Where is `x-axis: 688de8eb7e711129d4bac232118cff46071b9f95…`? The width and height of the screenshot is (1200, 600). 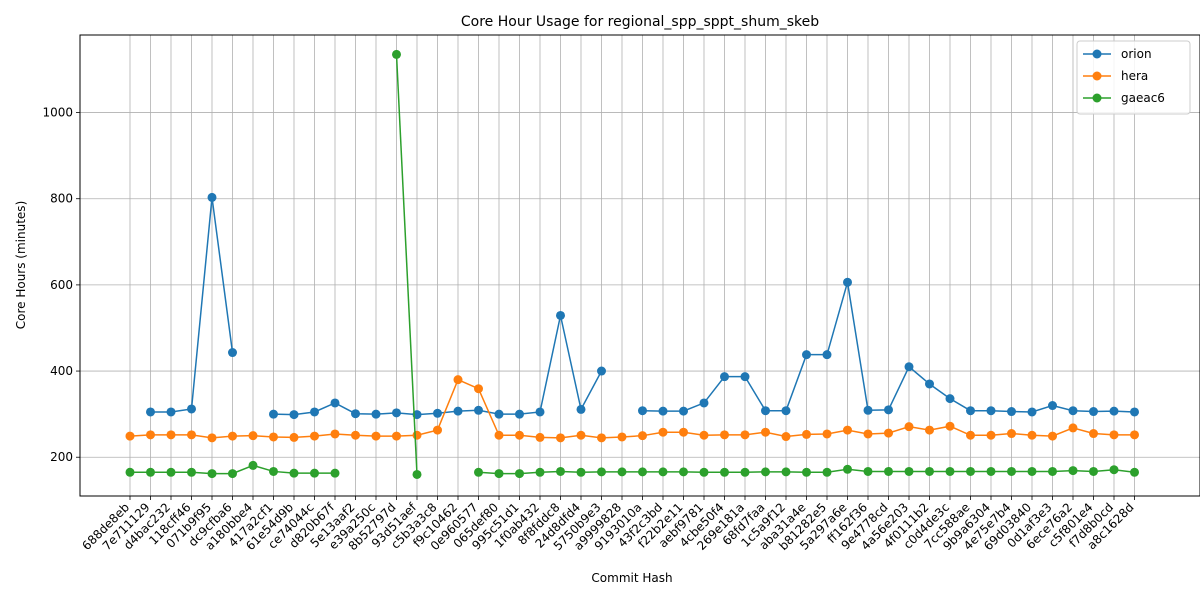 x-axis: 688de8eb7e711129d4bac232118cff46071b9f95… is located at coordinates (608, 524).